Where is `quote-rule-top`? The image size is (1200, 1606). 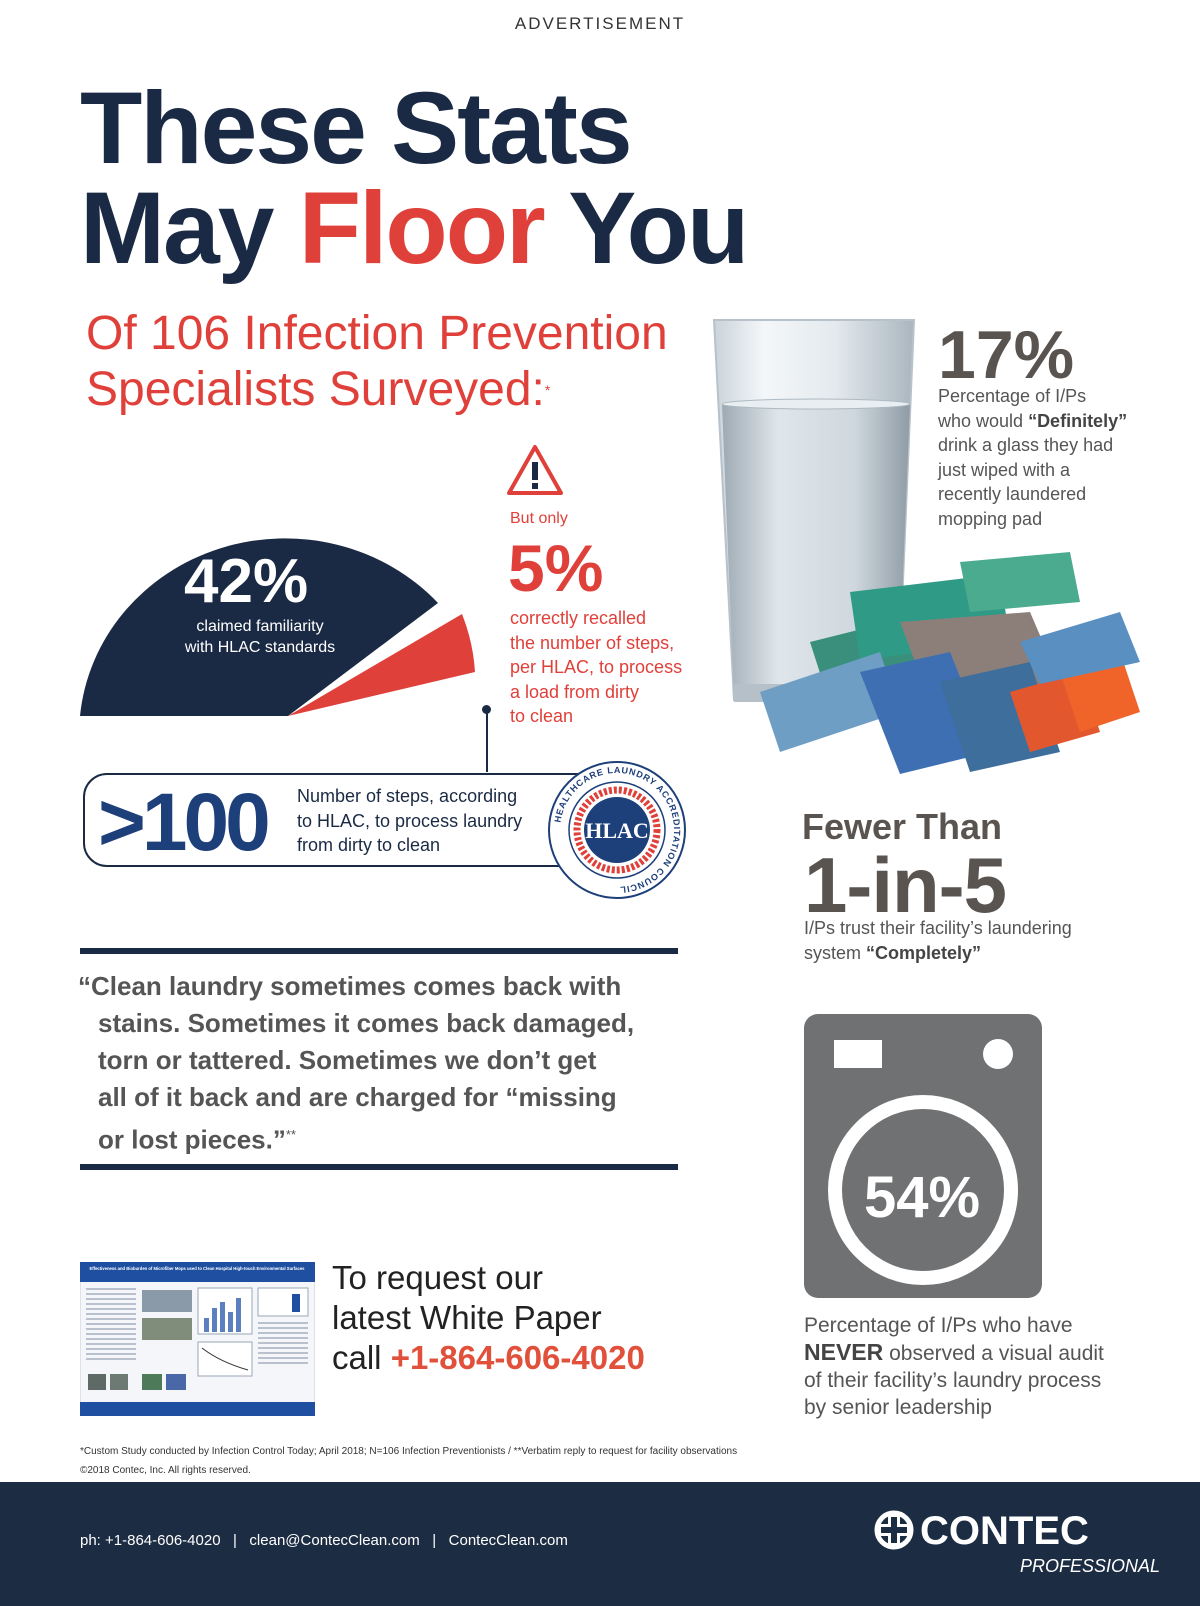 quote-rule-top is located at coordinates (379, 951).